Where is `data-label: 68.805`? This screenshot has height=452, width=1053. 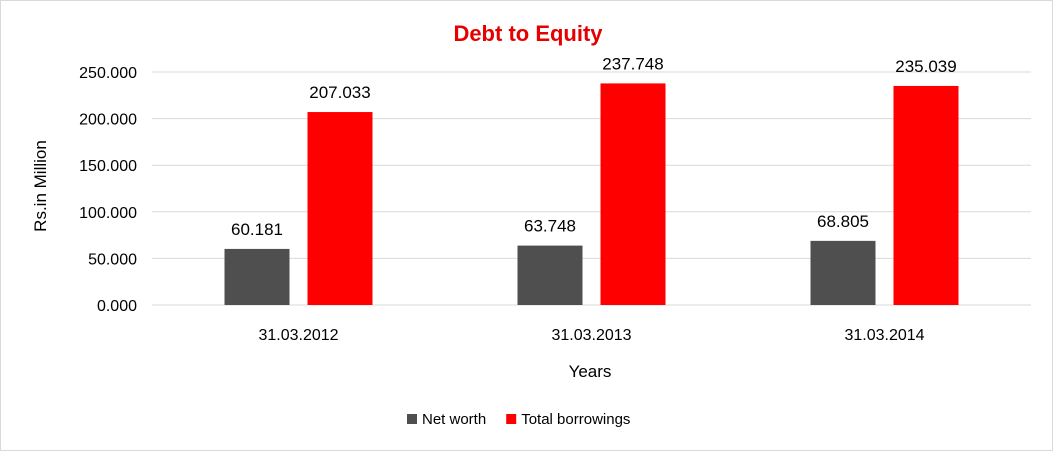 data-label: 68.805 is located at coordinates (843, 221).